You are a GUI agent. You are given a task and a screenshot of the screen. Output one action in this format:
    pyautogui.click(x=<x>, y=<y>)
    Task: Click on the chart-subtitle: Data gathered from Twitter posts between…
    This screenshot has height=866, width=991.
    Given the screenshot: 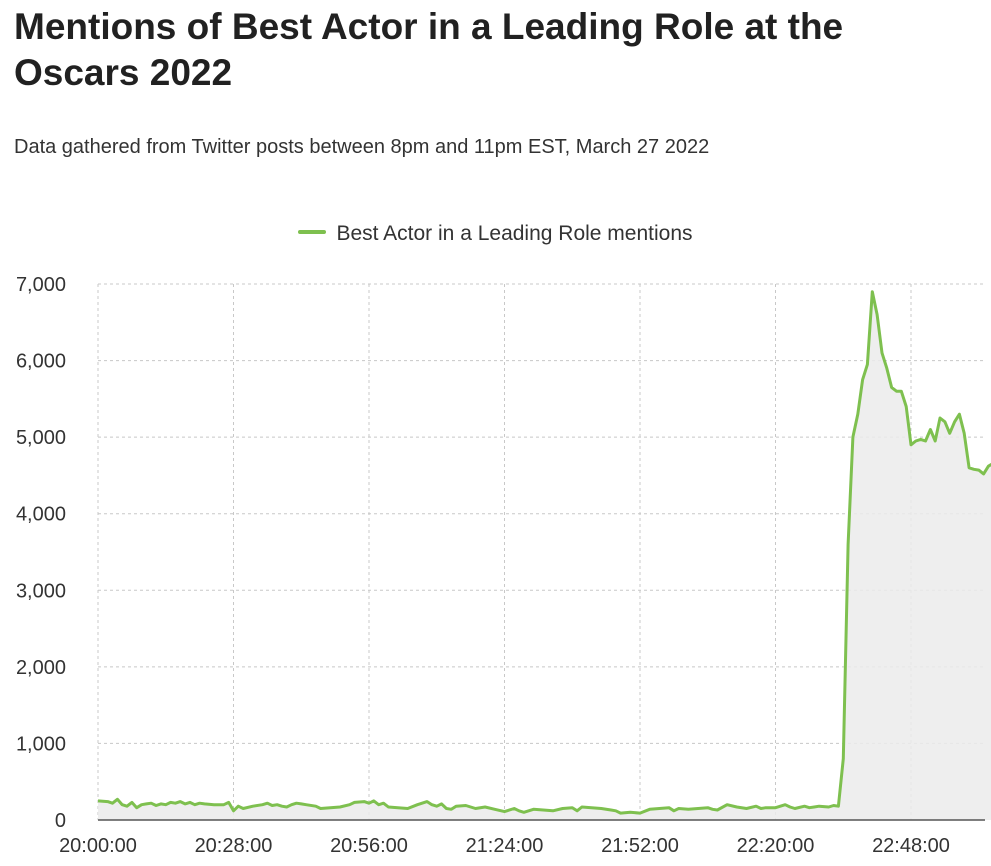 What is the action you would take?
    pyautogui.click(x=362, y=147)
    